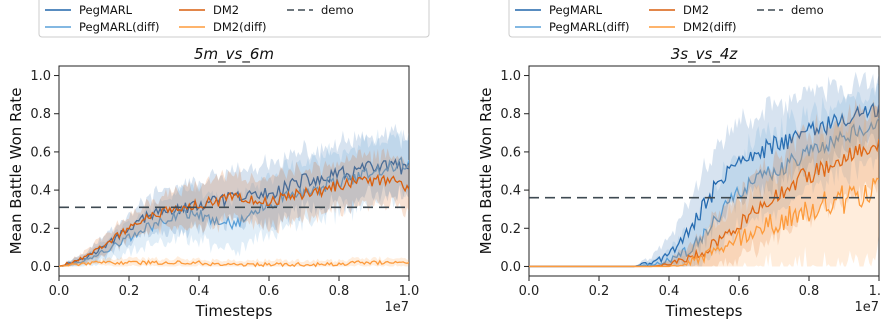  I want to click on chart-title: 5m_vs_6m, so click(234, 54).